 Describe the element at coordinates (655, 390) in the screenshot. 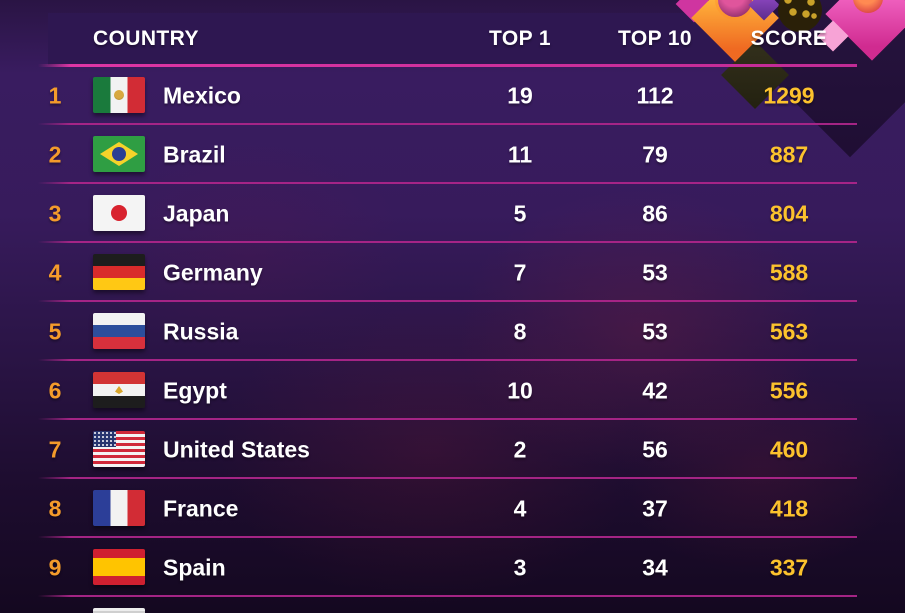

I see `top10-value: 42` at that location.